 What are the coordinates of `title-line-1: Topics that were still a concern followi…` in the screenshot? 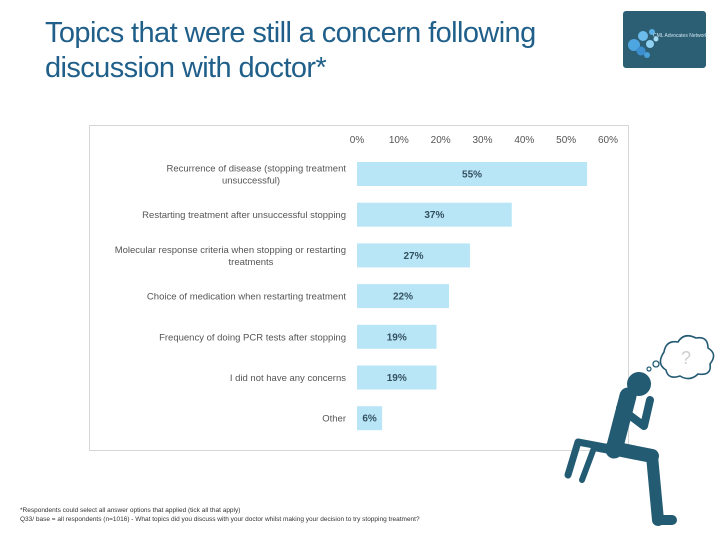 It's located at (290, 33).